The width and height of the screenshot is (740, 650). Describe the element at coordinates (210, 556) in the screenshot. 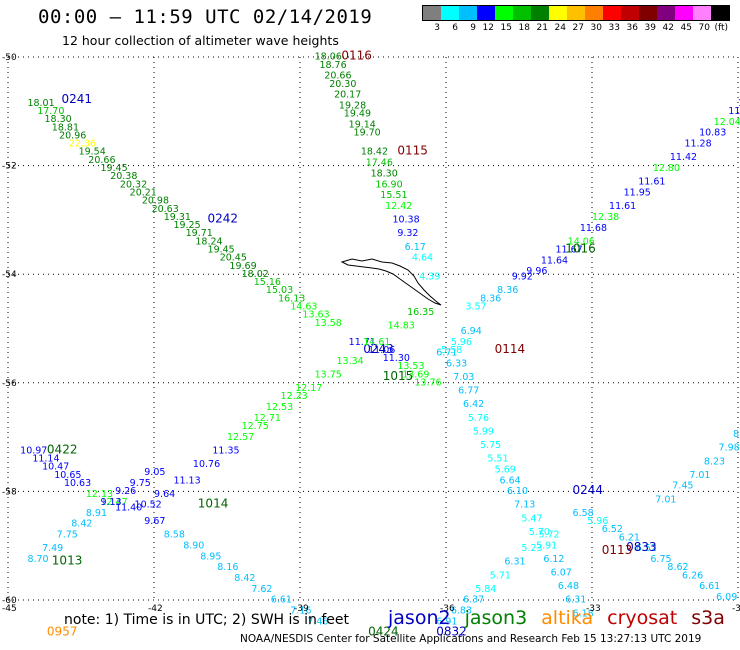

I see `wave-height-value: 8.95` at that location.